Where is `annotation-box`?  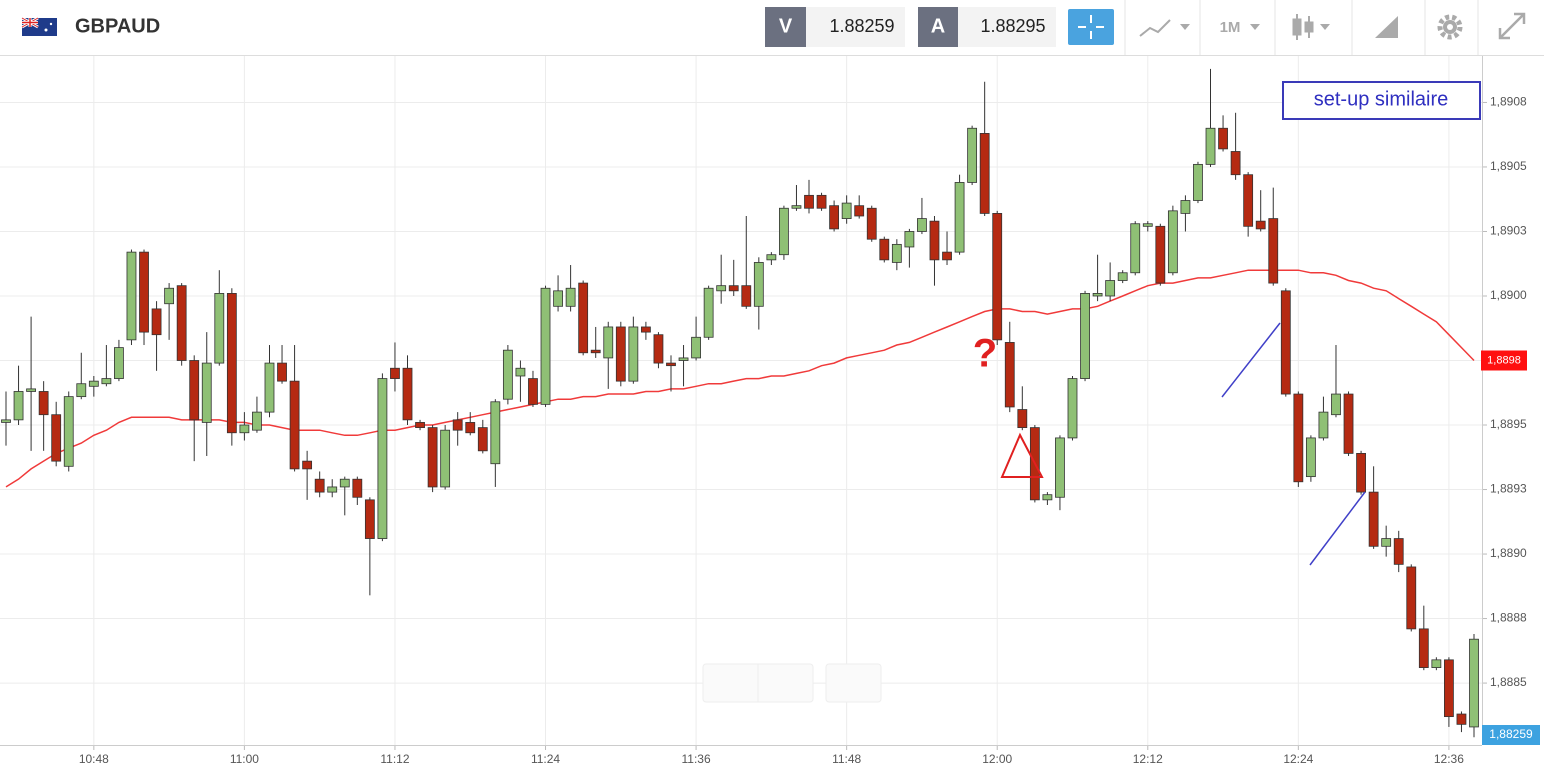
annotation-box is located at coordinates (1381, 100).